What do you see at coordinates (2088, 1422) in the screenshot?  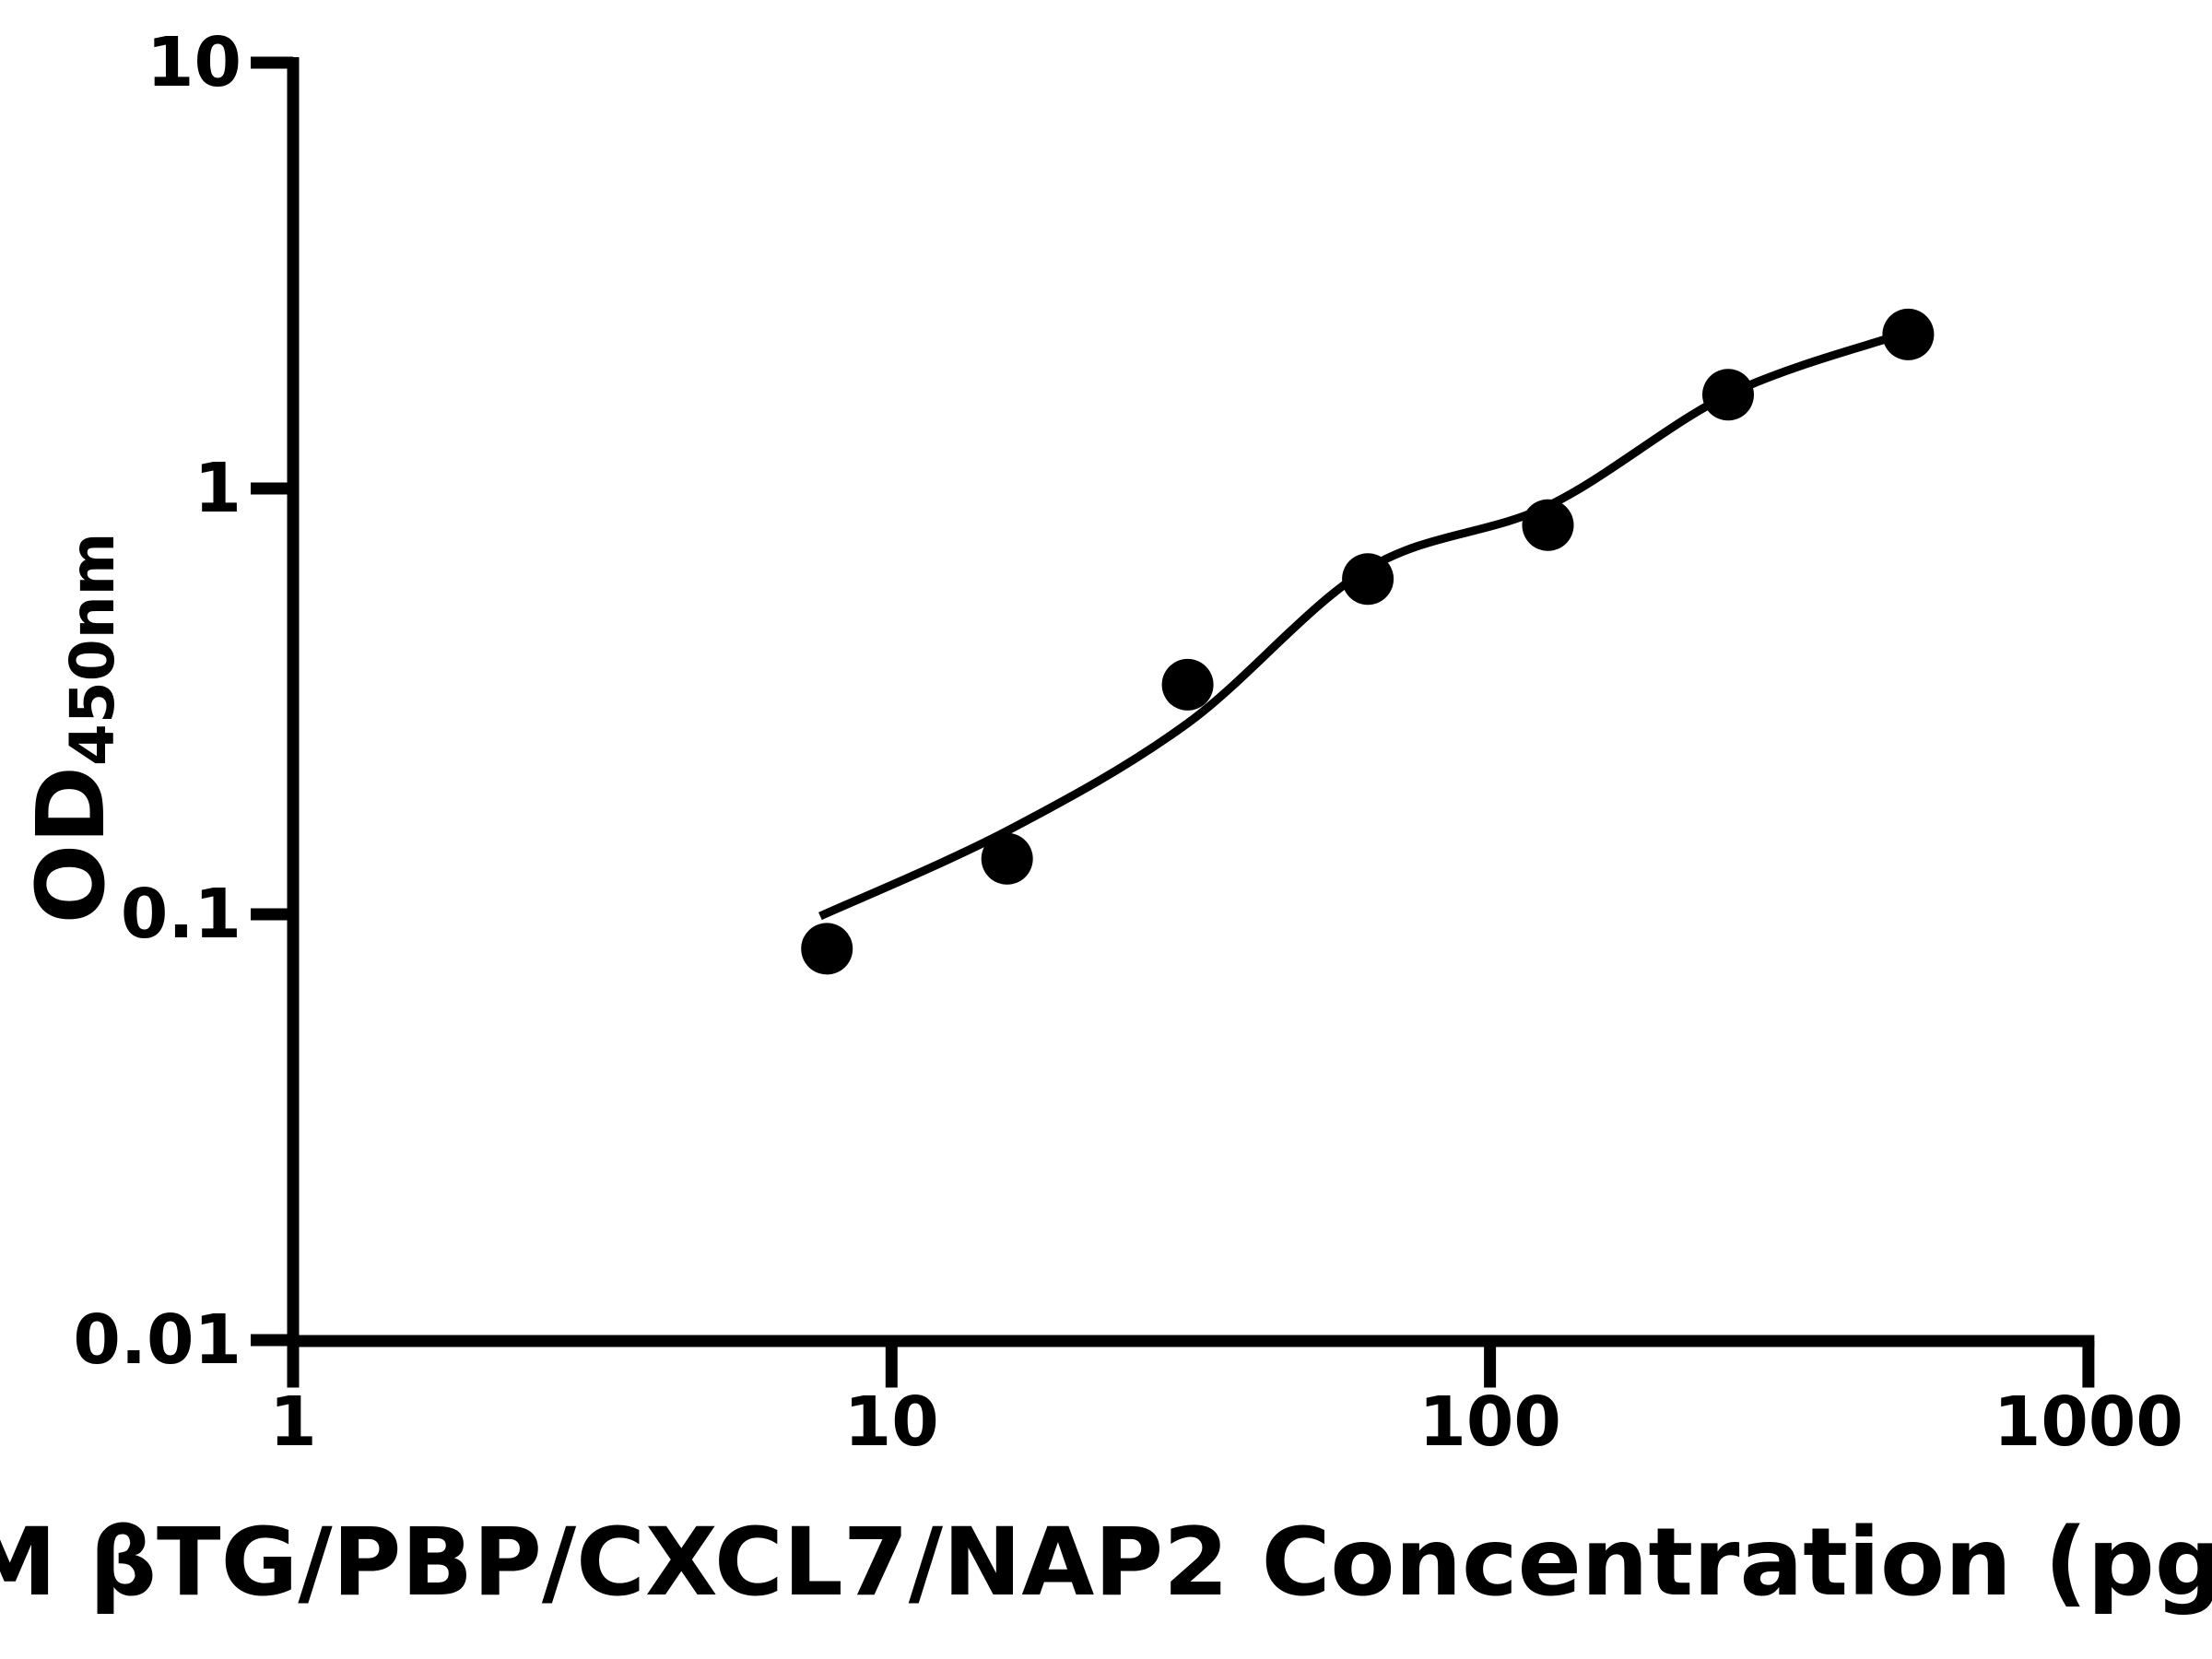 I see `x-tick-label-1000: 1000` at bounding box center [2088, 1422].